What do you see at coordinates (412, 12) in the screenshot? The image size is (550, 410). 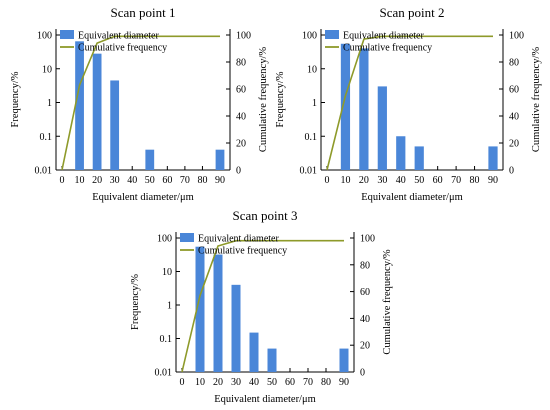 I see `chart-title: Scan point 2` at bounding box center [412, 12].